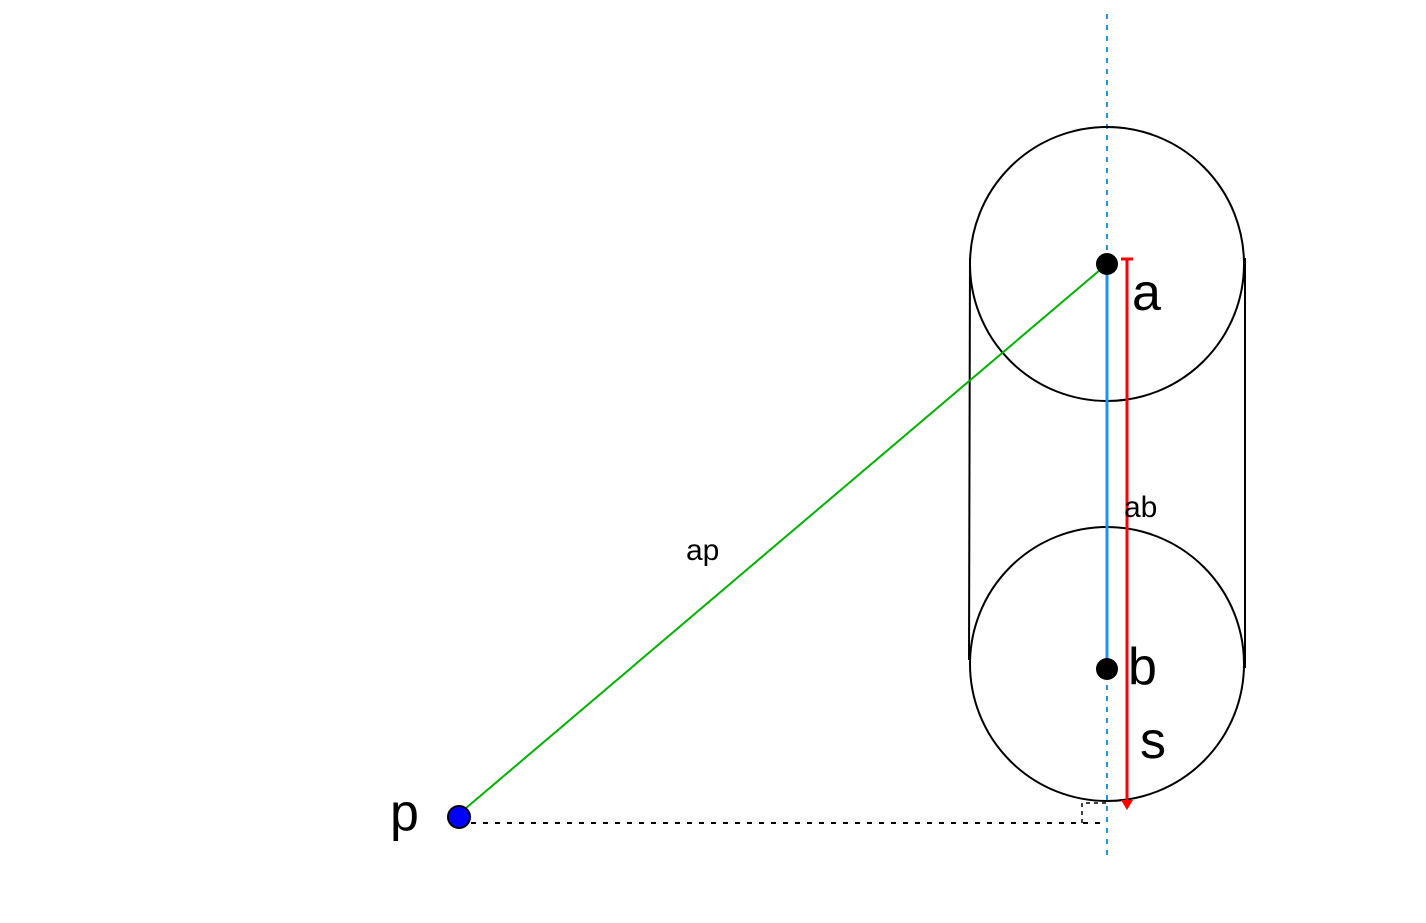 The height and width of the screenshot is (923, 1426). Describe the element at coordinates (1153, 741) in the screenshot. I see `projection-s-label: s` at that location.